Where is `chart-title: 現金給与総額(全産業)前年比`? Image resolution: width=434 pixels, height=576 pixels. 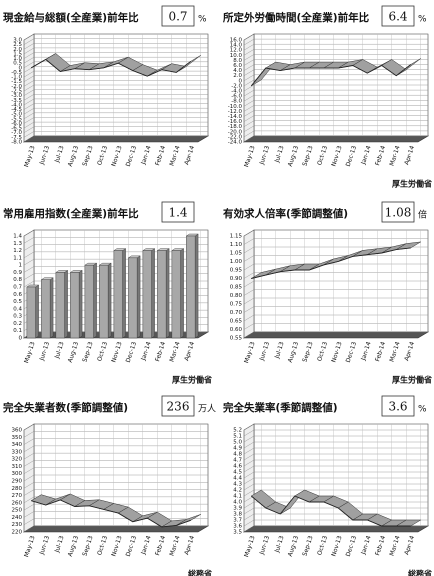
chart-title: 現金給与総額(全産業)前年比 is located at coordinates (71, 17).